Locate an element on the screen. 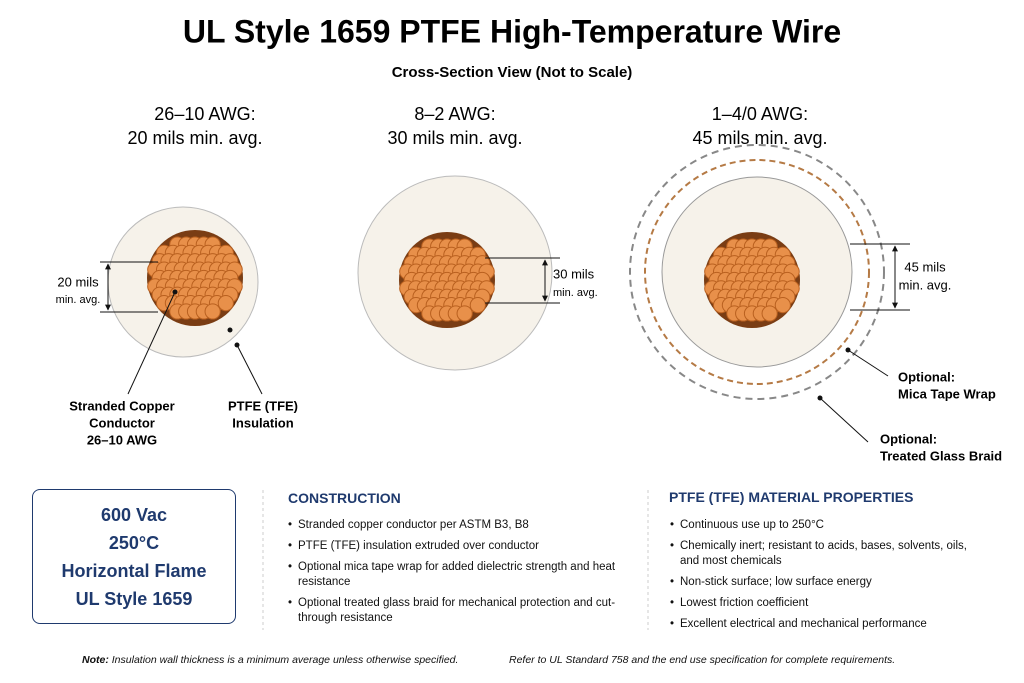 The width and height of the screenshot is (1024, 683). list-item: Lowest friction coefficient is located at coordinates (825, 603).